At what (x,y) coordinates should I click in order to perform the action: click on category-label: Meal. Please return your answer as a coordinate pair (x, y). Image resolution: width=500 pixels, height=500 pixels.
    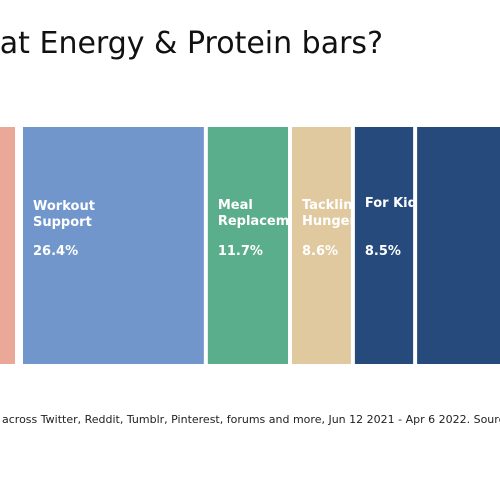
    Looking at the image, I should click on (235, 205).